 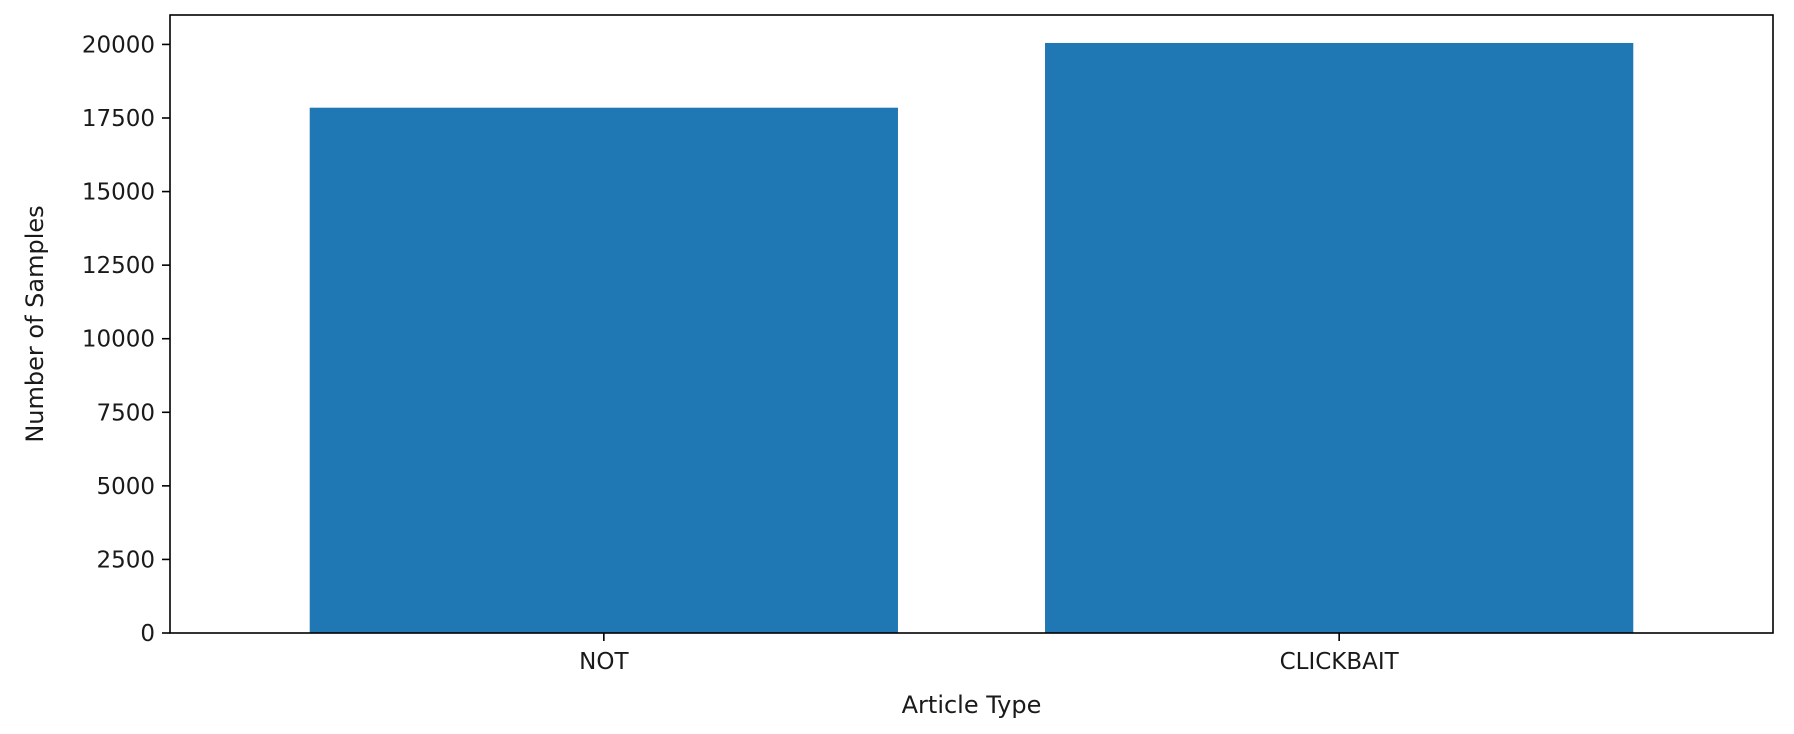 I want to click on y-tick-label: 10000, so click(x=118, y=340).